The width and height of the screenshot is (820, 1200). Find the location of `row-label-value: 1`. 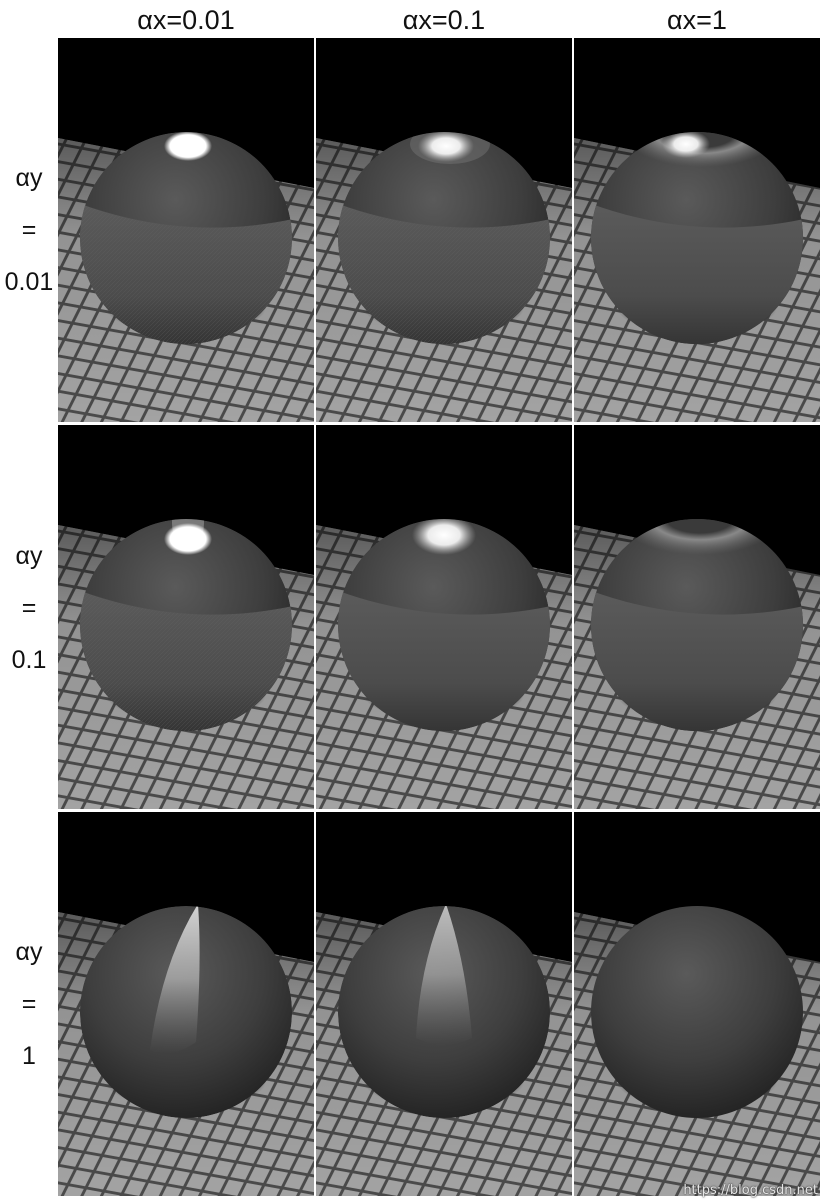

row-label-value: 1 is located at coordinates (29, 1056).